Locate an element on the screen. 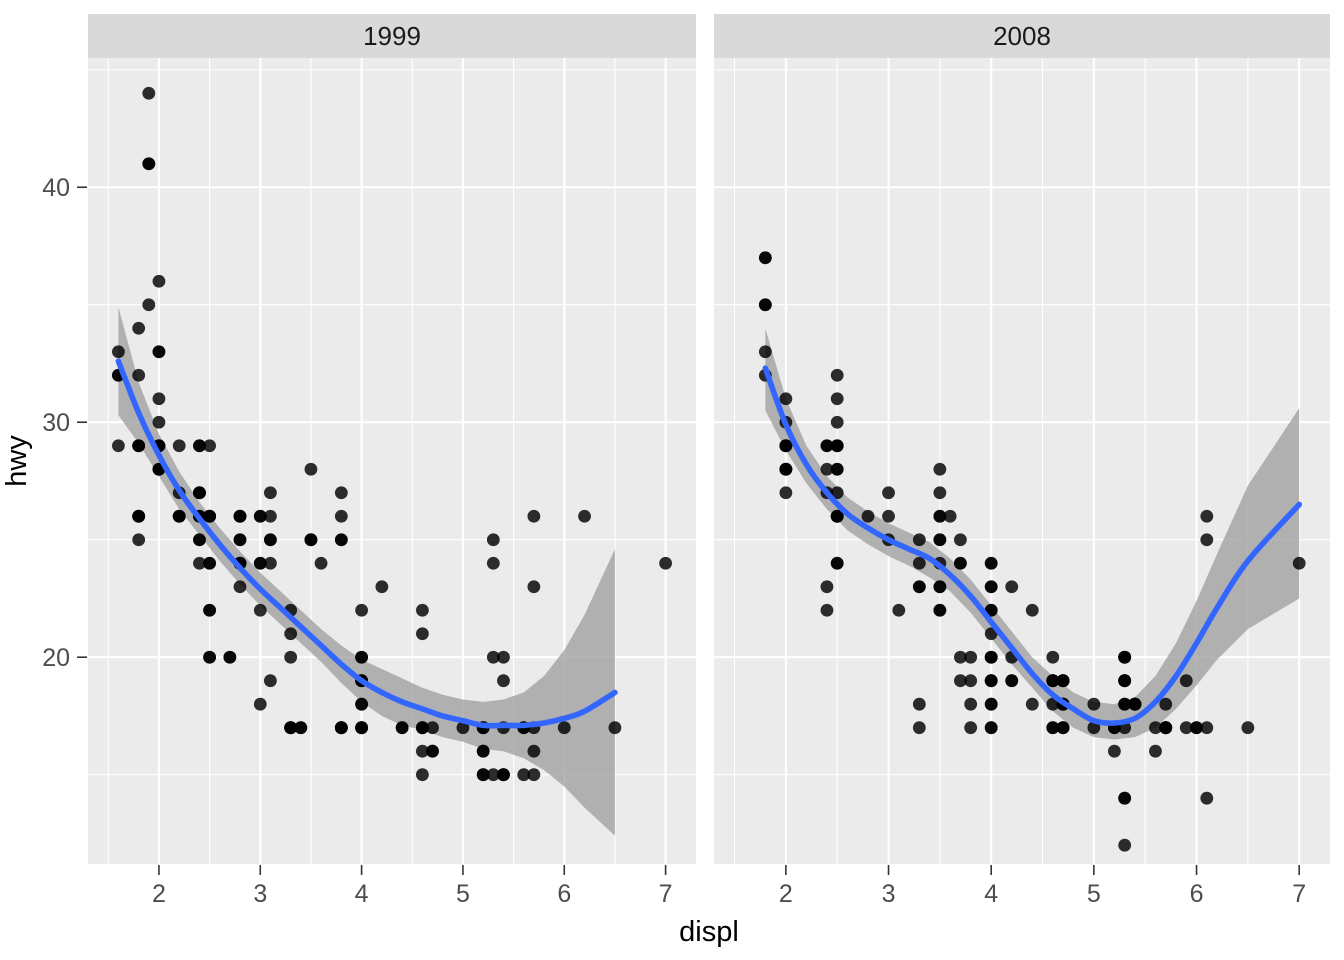  y-axis-tick-label: 30 is located at coordinates (56, 423).